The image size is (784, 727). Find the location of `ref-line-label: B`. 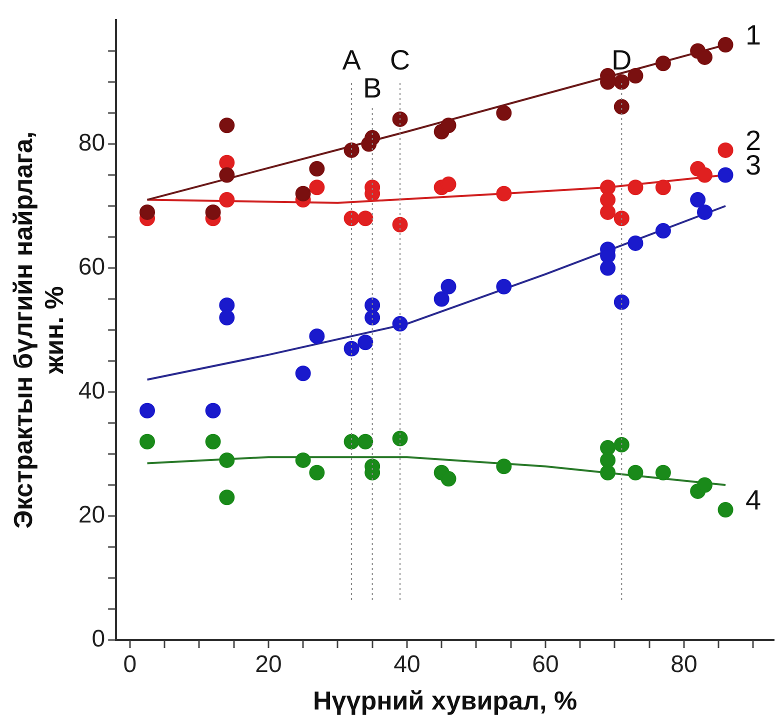

ref-line-label: B is located at coordinates (372, 88).